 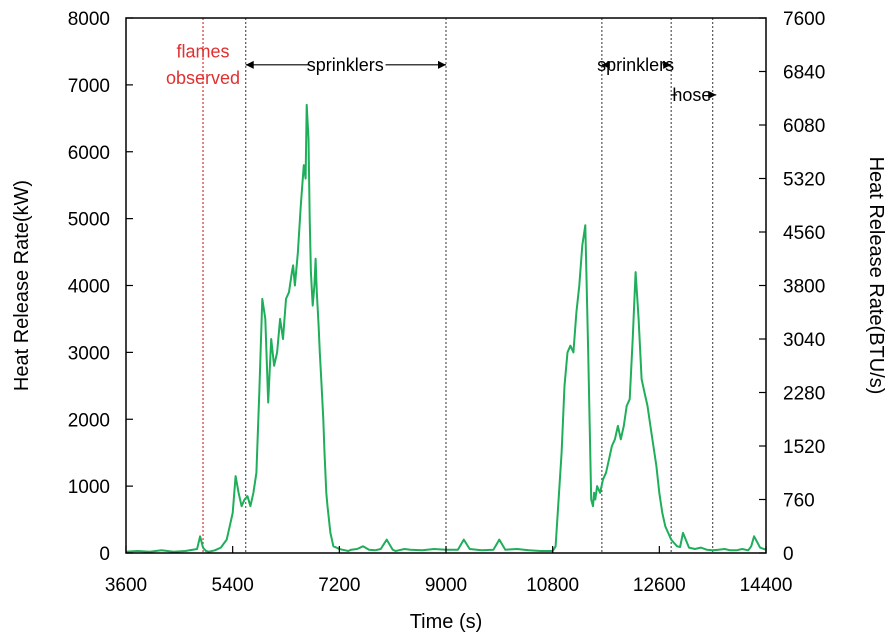 What do you see at coordinates (804, 180) in the screenshot?
I see `y2-tick-label: 5320` at bounding box center [804, 180].